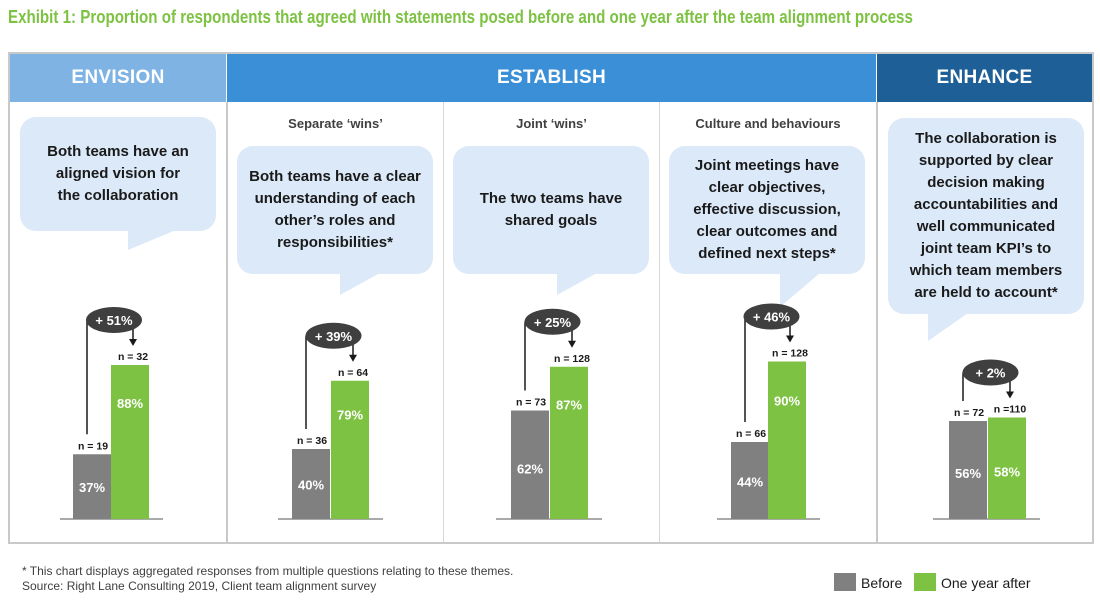 The height and width of the screenshot is (612, 1100). Describe the element at coordinates (227, 322) in the screenshot. I see `divider-envision-establish` at that location.